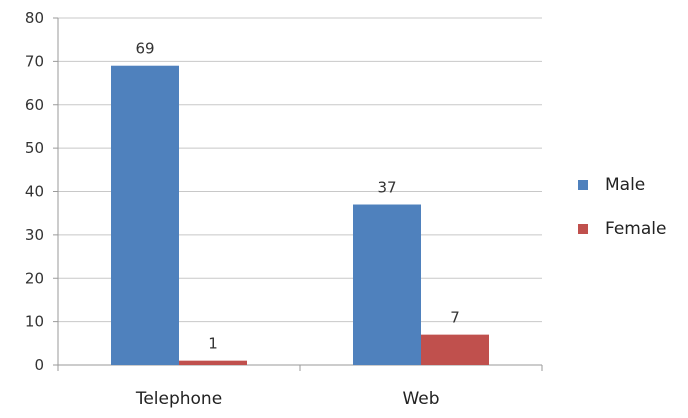 This screenshot has width=688, height=418. What do you see at coordinates (34, 235) in the screenshot?
I see `y-tick-label-30: 30` at bounding box center [34, 235].